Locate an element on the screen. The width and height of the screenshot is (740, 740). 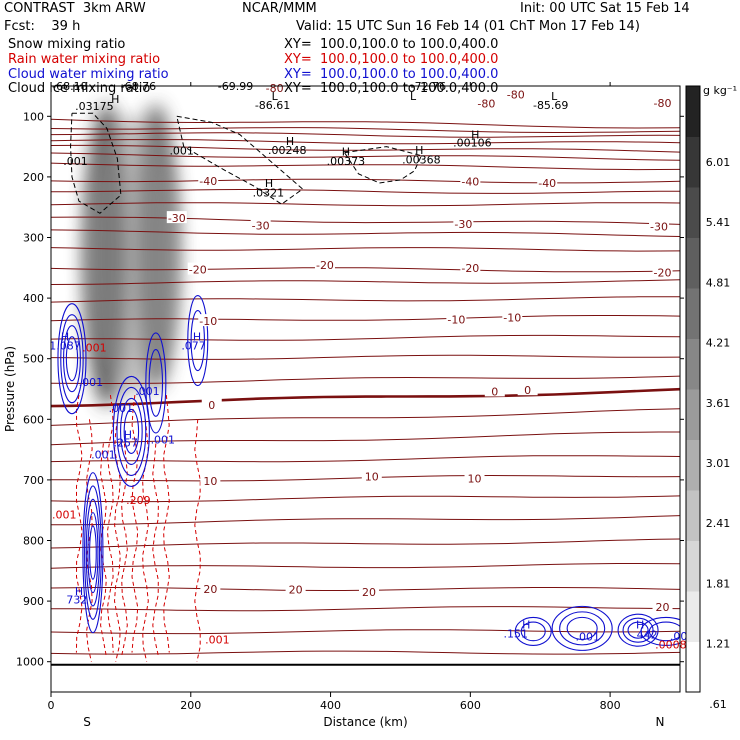
cloud-ice-contour-right is located at coordinates (383, 165).